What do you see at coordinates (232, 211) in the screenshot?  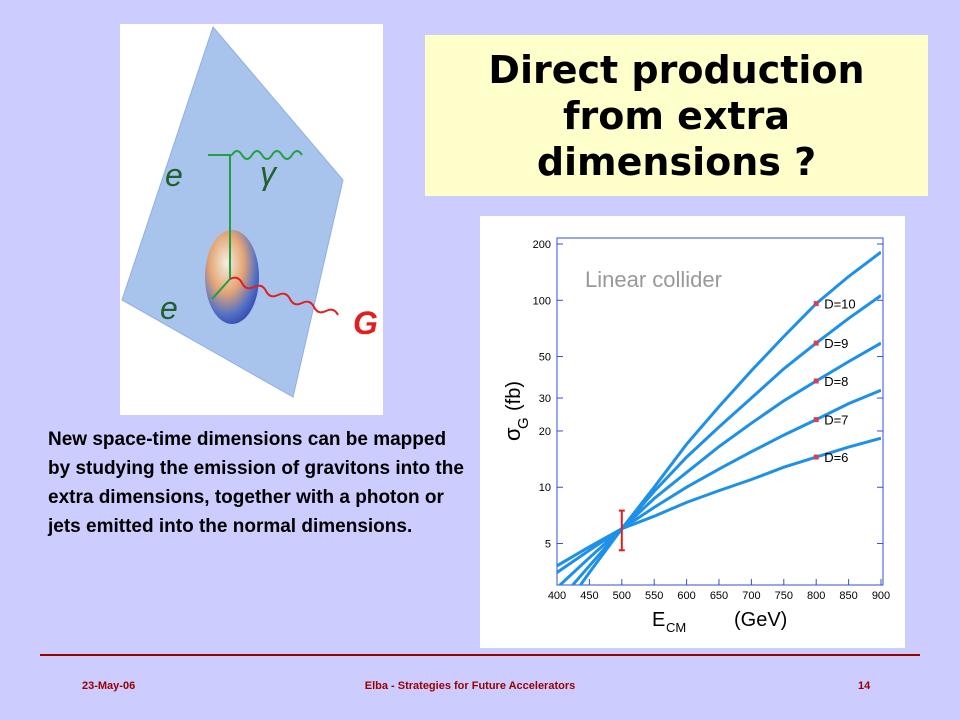 I see `brane` at bounding box center [232, 211].